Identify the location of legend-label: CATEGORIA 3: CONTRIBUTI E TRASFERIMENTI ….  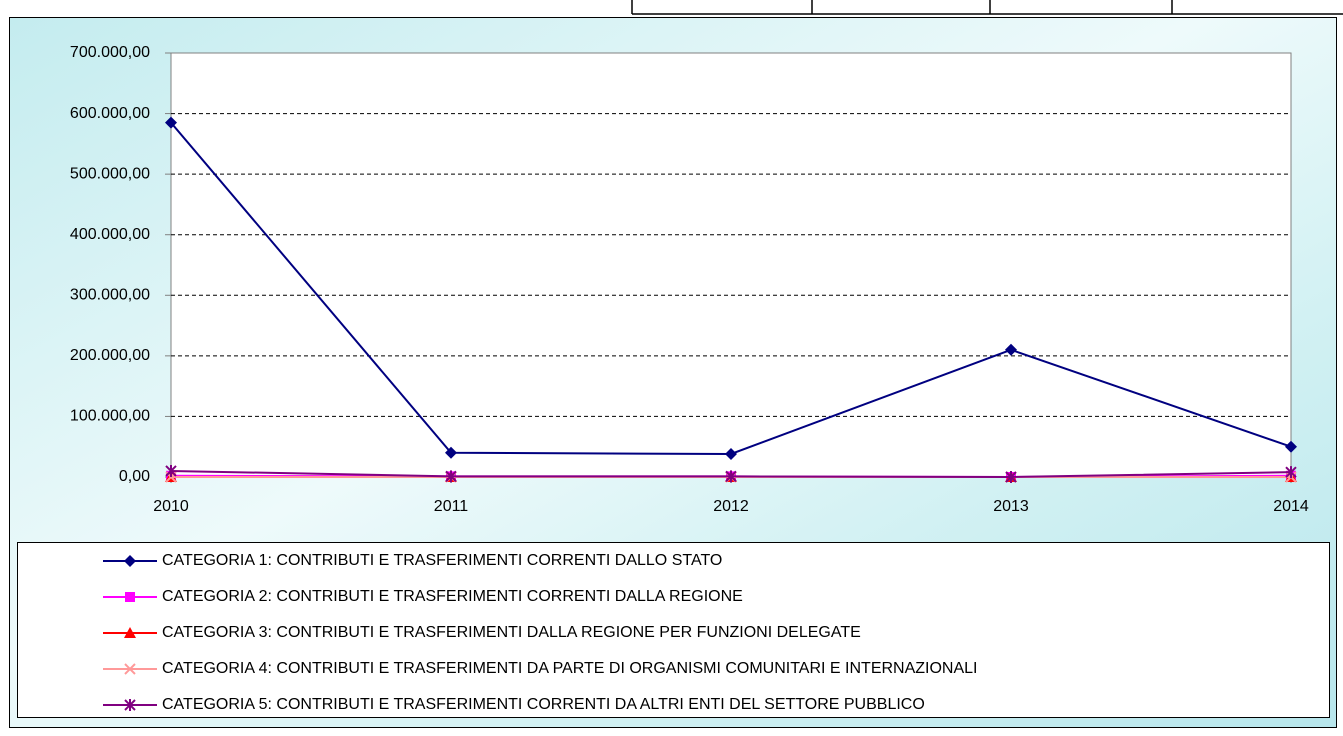
(511, 632).